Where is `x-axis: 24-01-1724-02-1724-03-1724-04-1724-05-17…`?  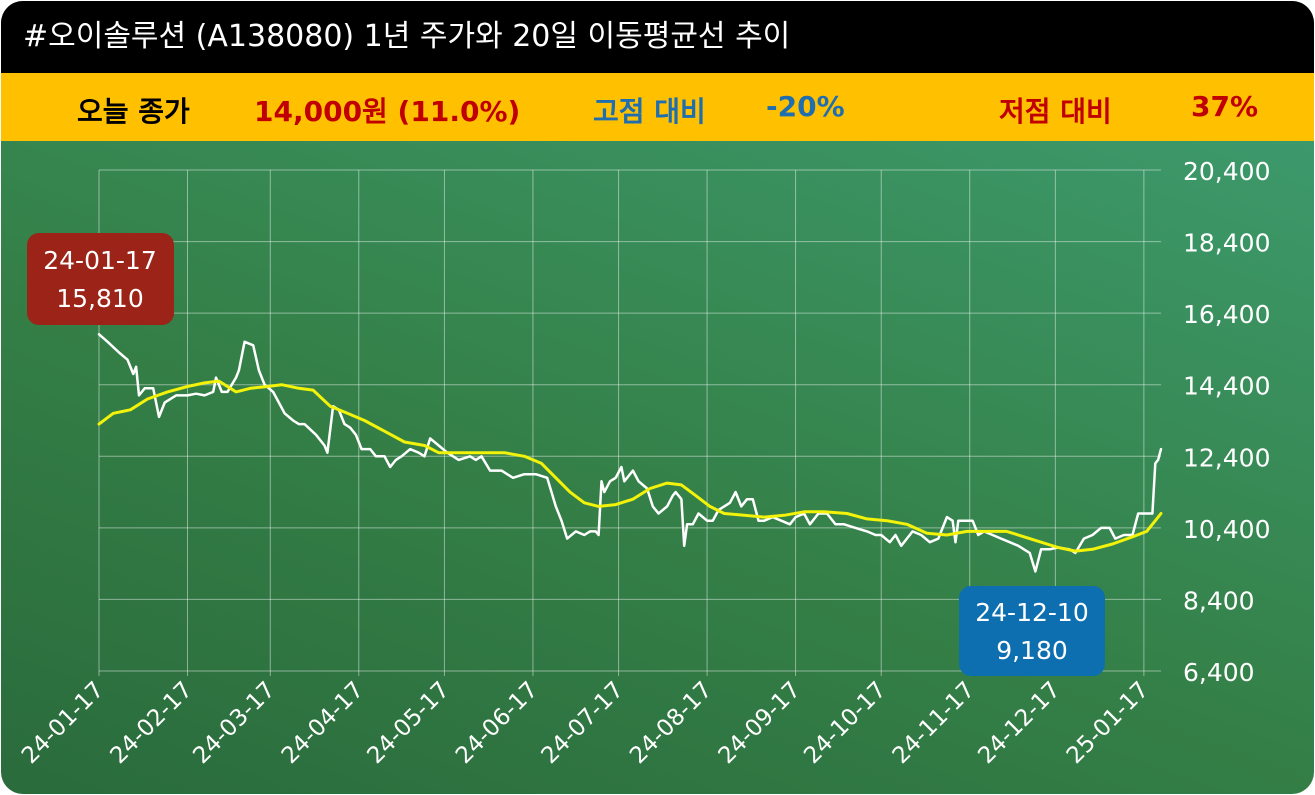 x-axis: 24-01-1724-02-1724-03-1724-04-1724-05-17… is located at coordinates (585, 723).